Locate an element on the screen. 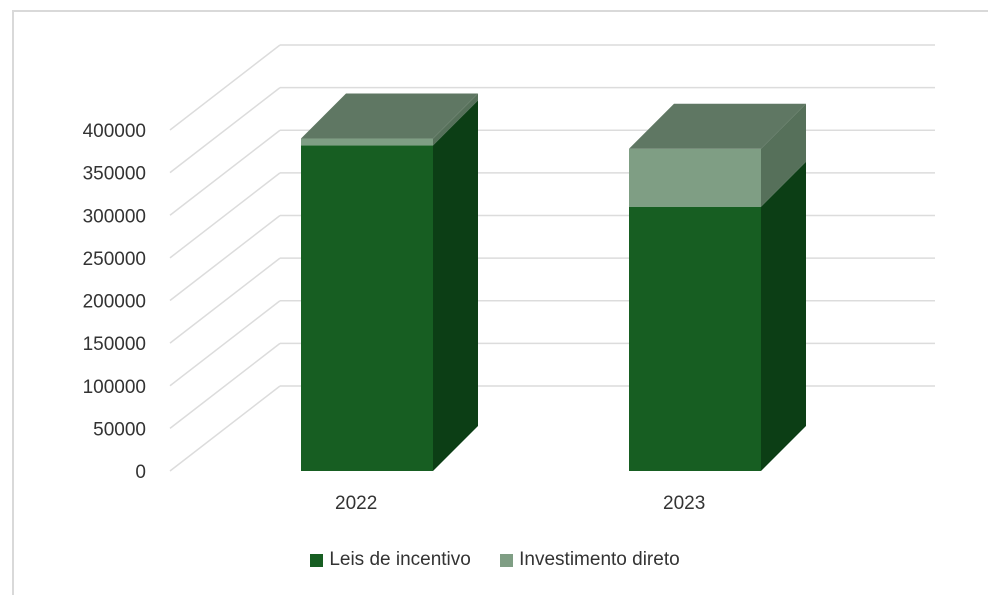 This screenshot has width=990, height=597. y-tick-label: 100000 is located at coordinates (114, 387).